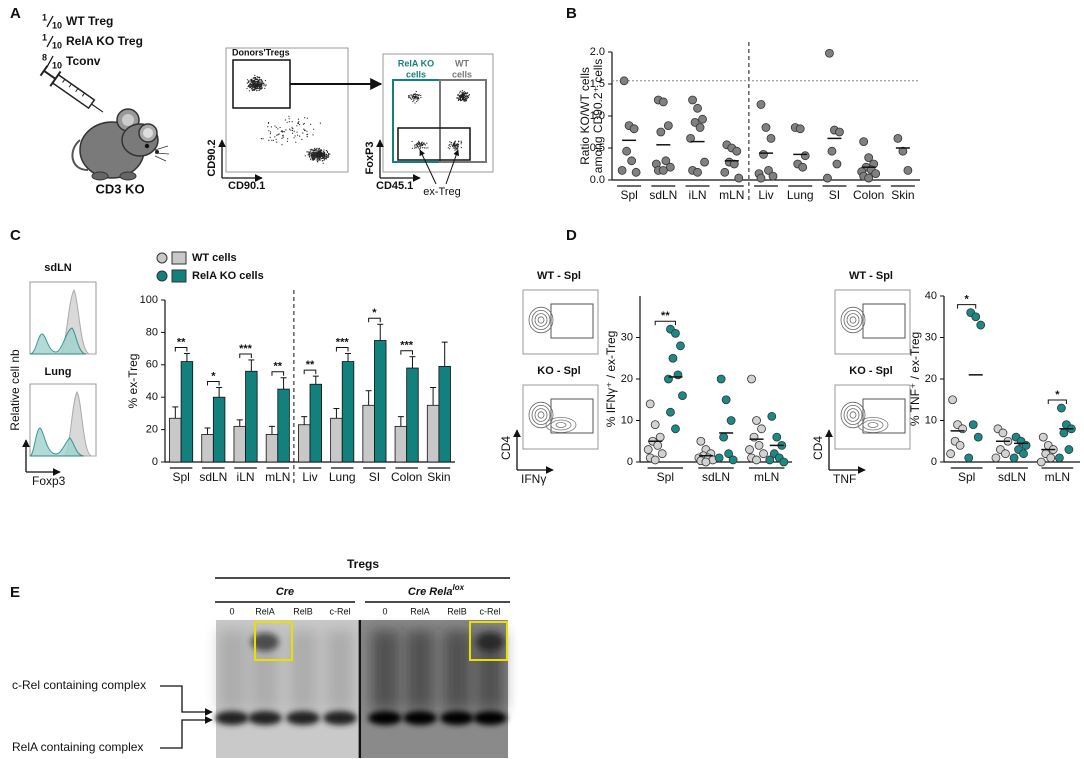  What do you see at coordinates (384, 611) in the screenshot?
I see `lane-label: 0` at bounding box center [384, 611].